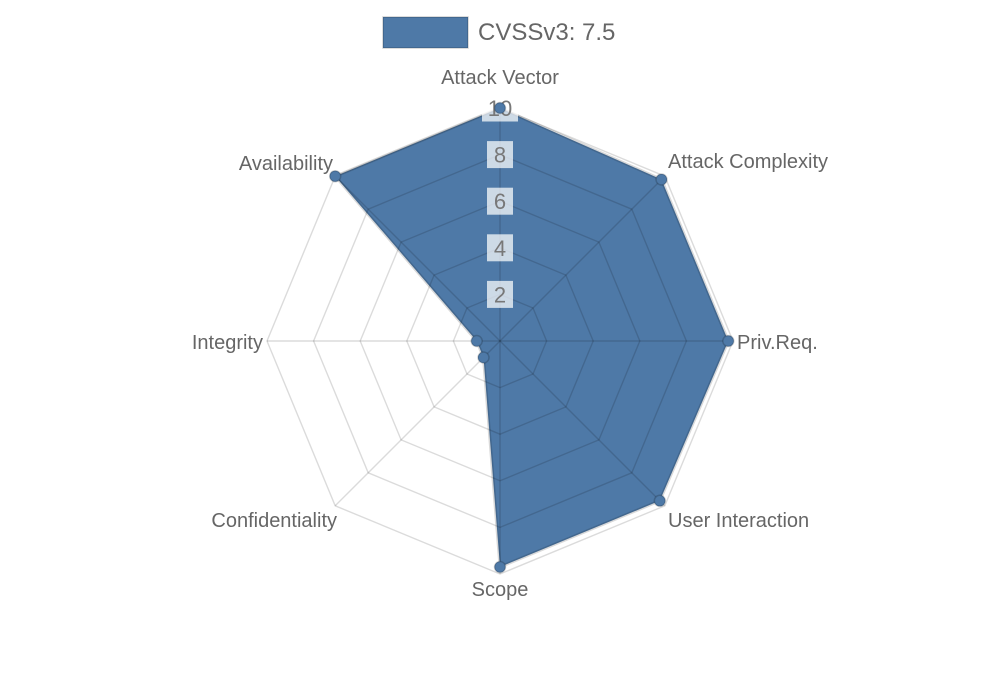 The image size is (1000, 700). Describe the element at coordinates (748, 162) in the screenshot. I see `axis-label-attack-complexity: Attack Complexity` at that location.